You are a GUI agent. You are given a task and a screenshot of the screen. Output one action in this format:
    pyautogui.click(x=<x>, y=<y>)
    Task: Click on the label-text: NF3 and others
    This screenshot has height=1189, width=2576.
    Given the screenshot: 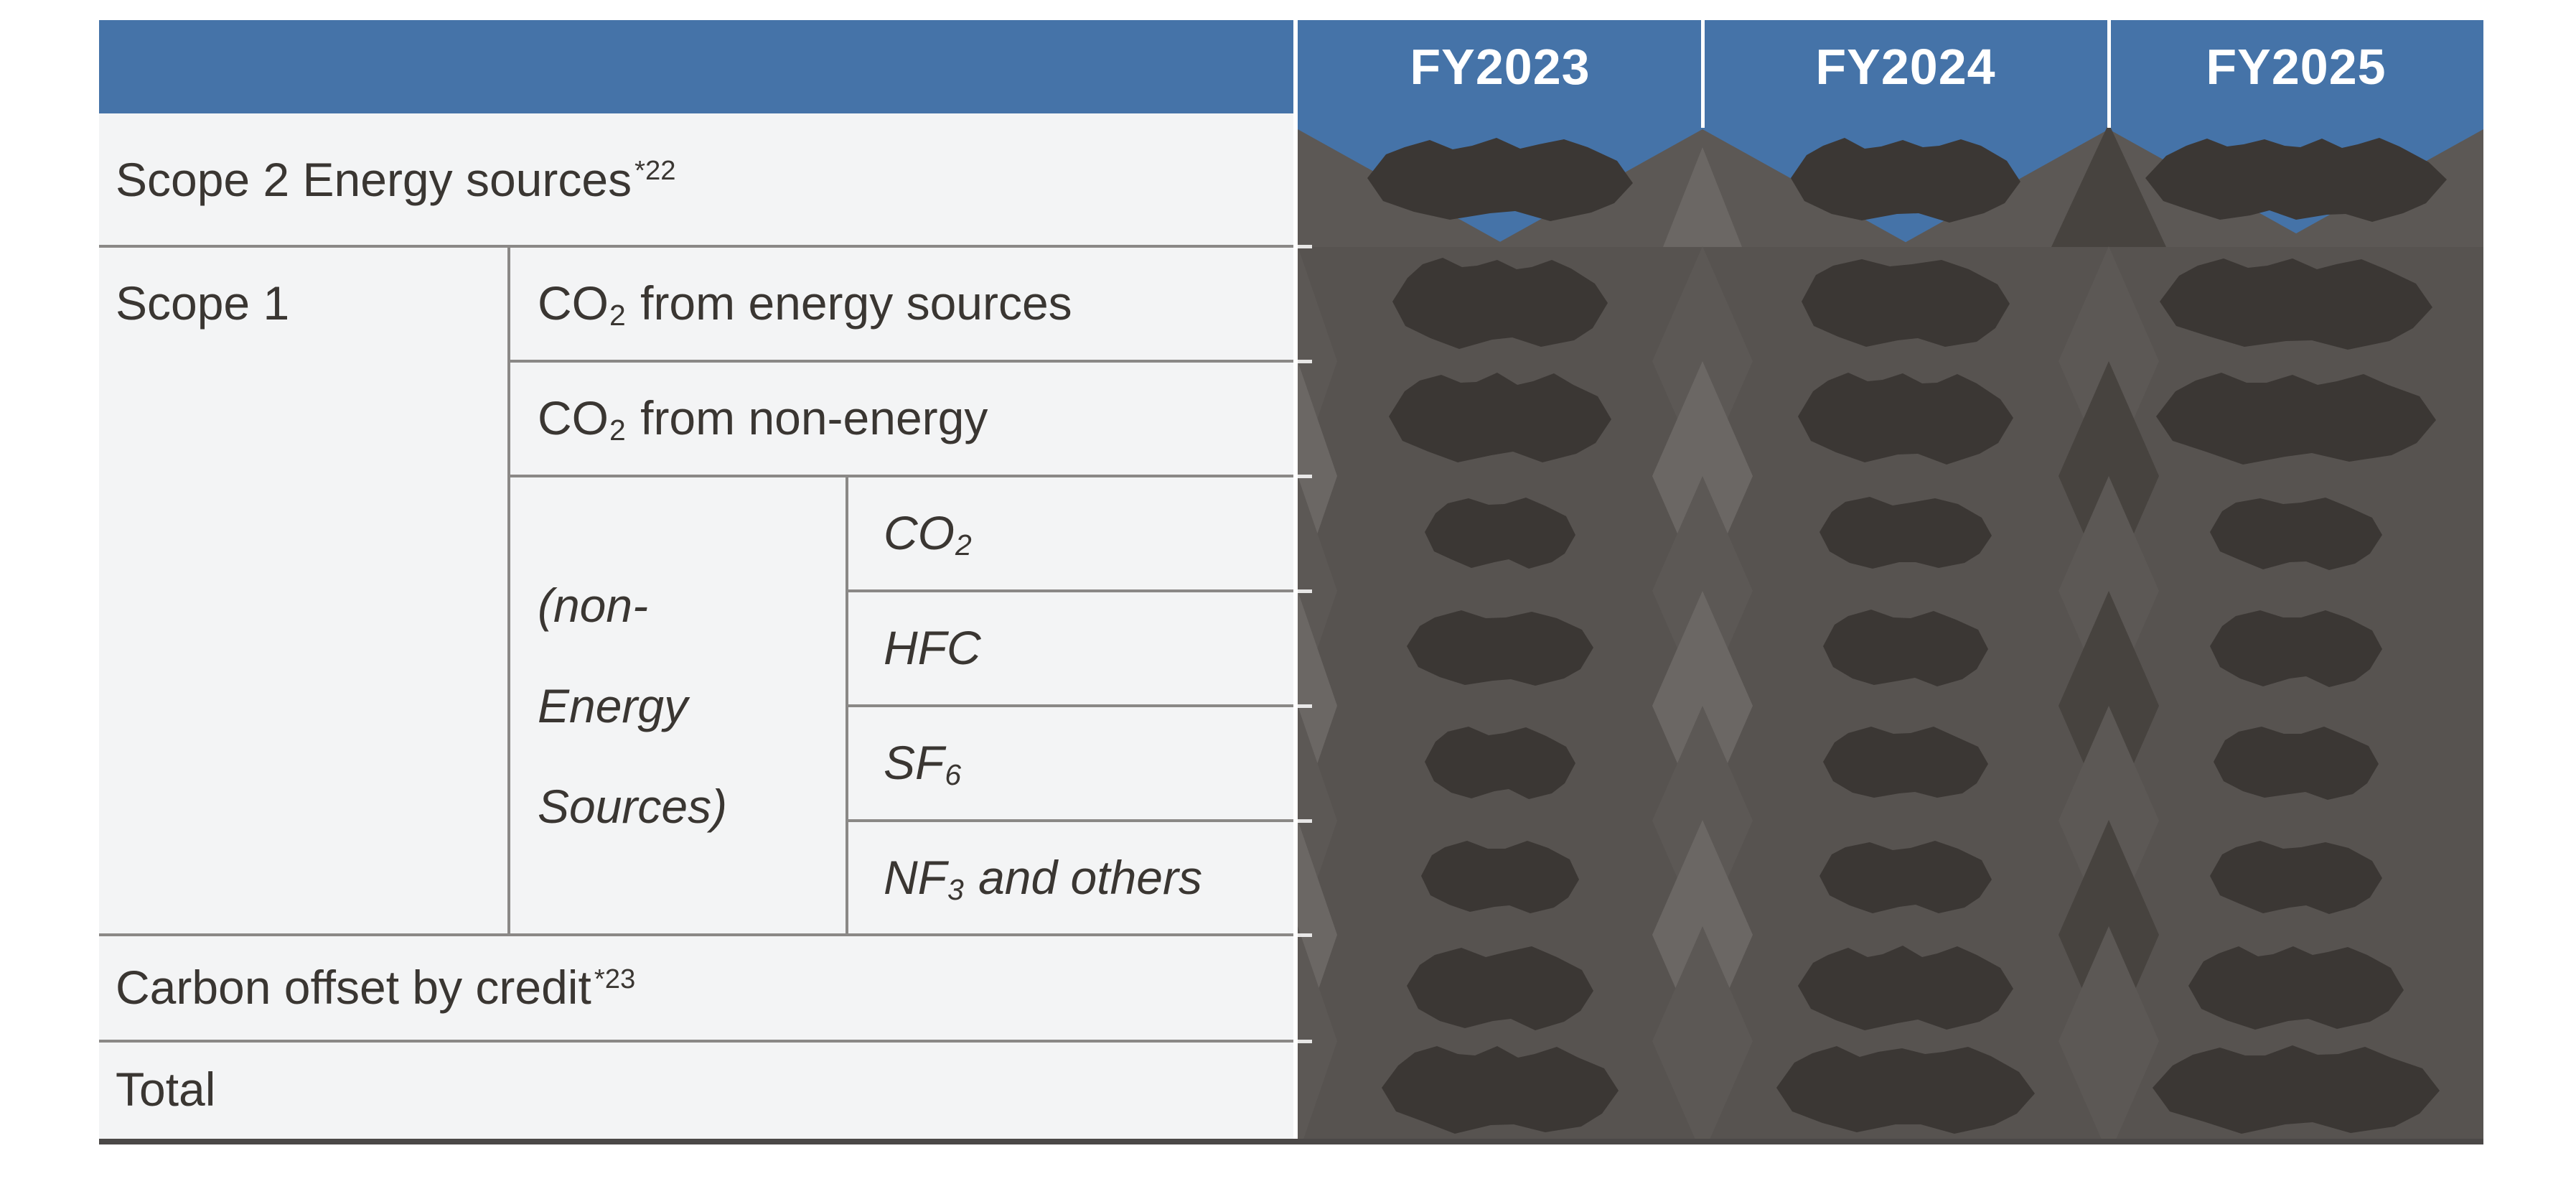 What is the action you would take?
    pyautogui.click(x=1043, y=878)
    